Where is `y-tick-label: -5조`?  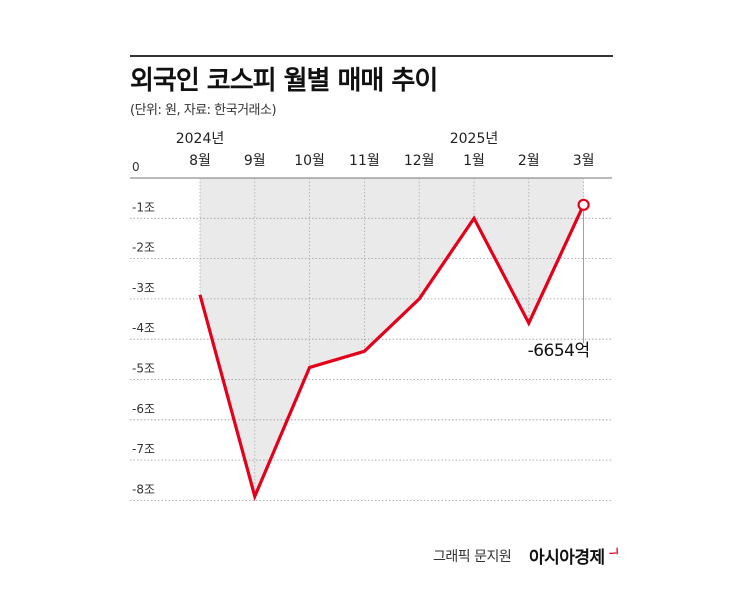
y-tick-label: -5조 is located at coordinates (143, 369).